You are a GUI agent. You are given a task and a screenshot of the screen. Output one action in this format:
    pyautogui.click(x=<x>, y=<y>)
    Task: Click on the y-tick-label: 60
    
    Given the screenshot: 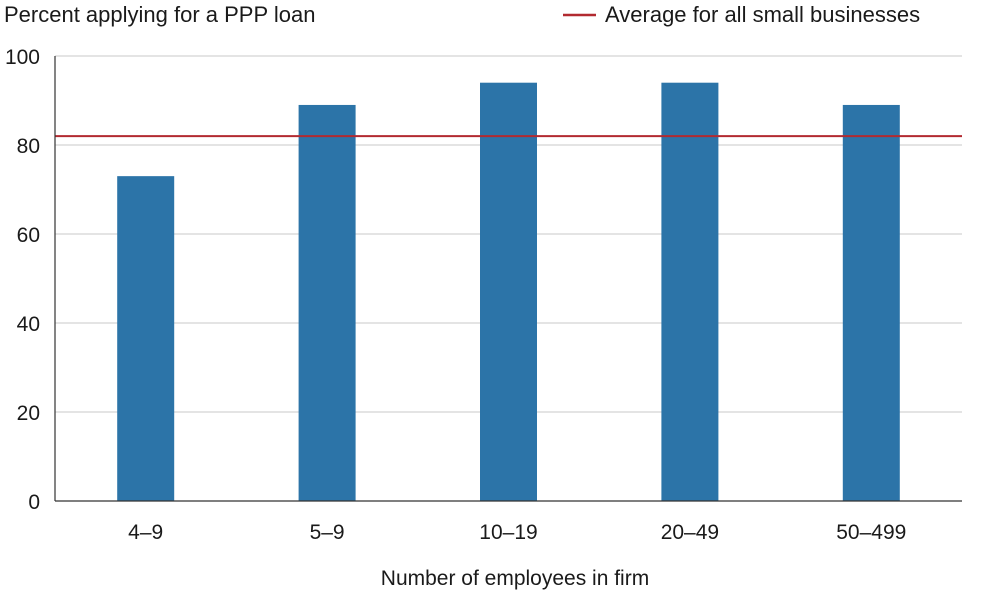 What is the action you would take?
    pyautogui.click(x=28, y=235)
    